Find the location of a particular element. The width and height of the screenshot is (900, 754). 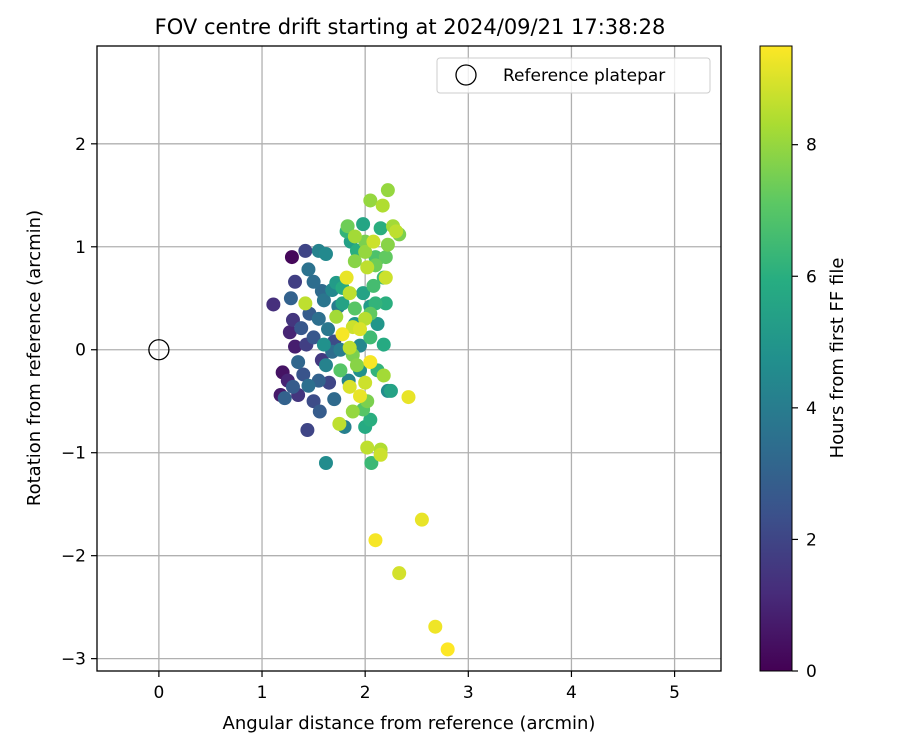

y-tick-label: 1 is located at coordinates (80, 248).